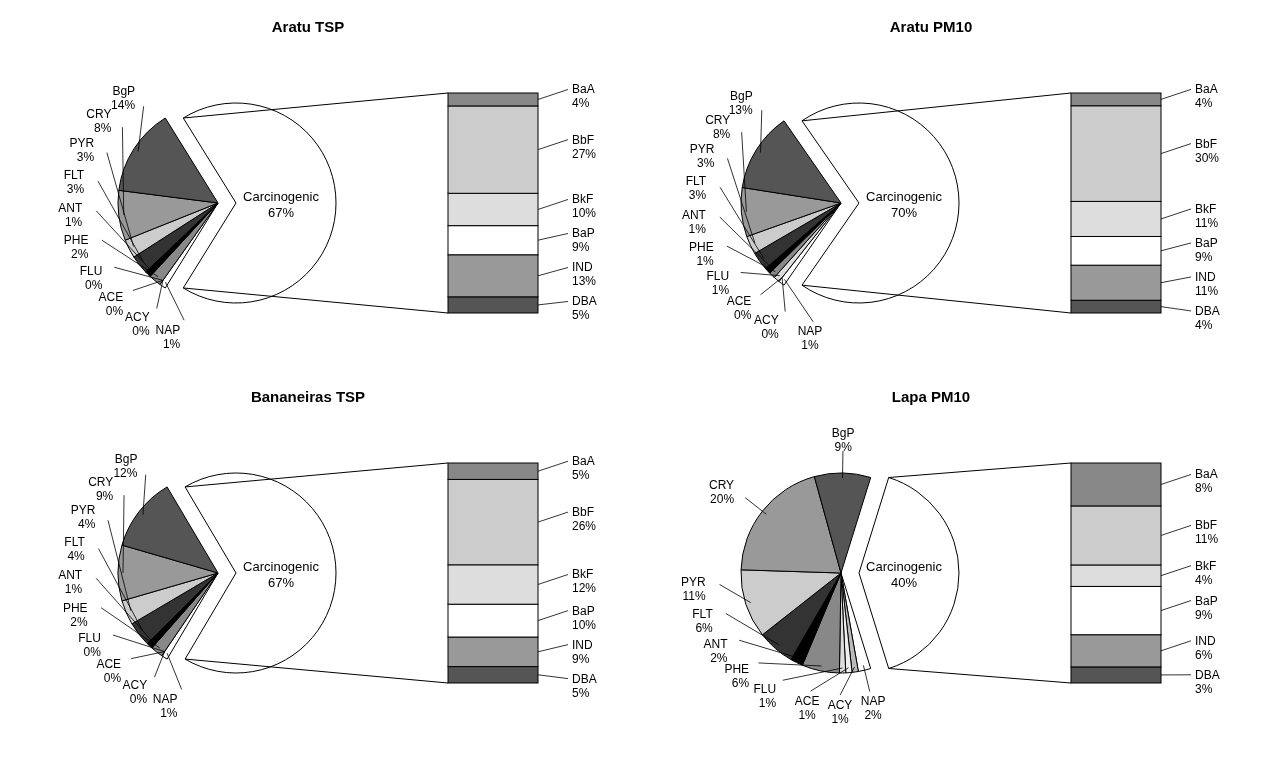 Image resolution: width=1262 pixels, height=757 pixels. I want to click on data-label: 20%, so click(722, 498).